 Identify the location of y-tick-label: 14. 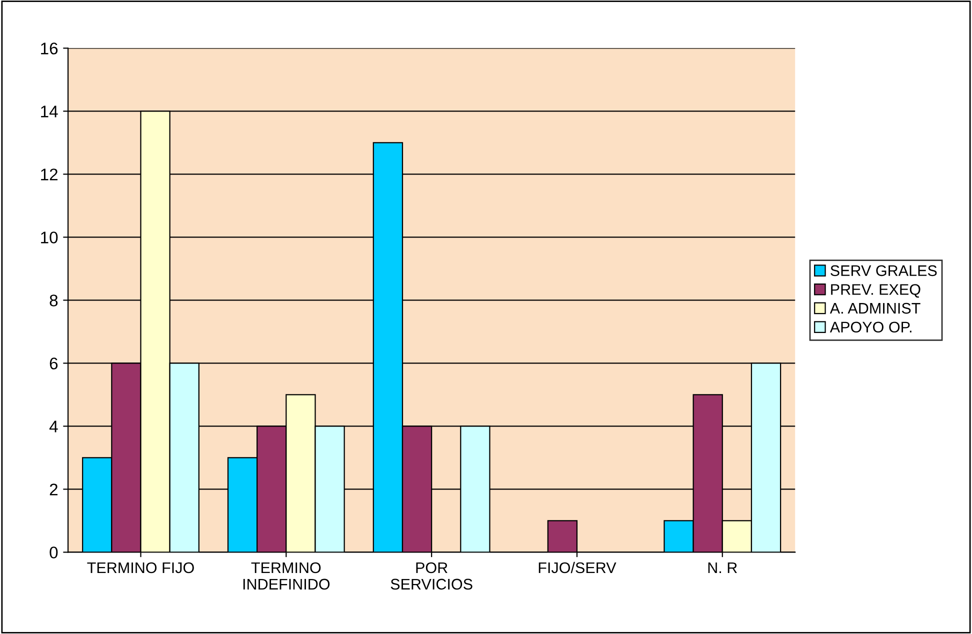
(49, 112).